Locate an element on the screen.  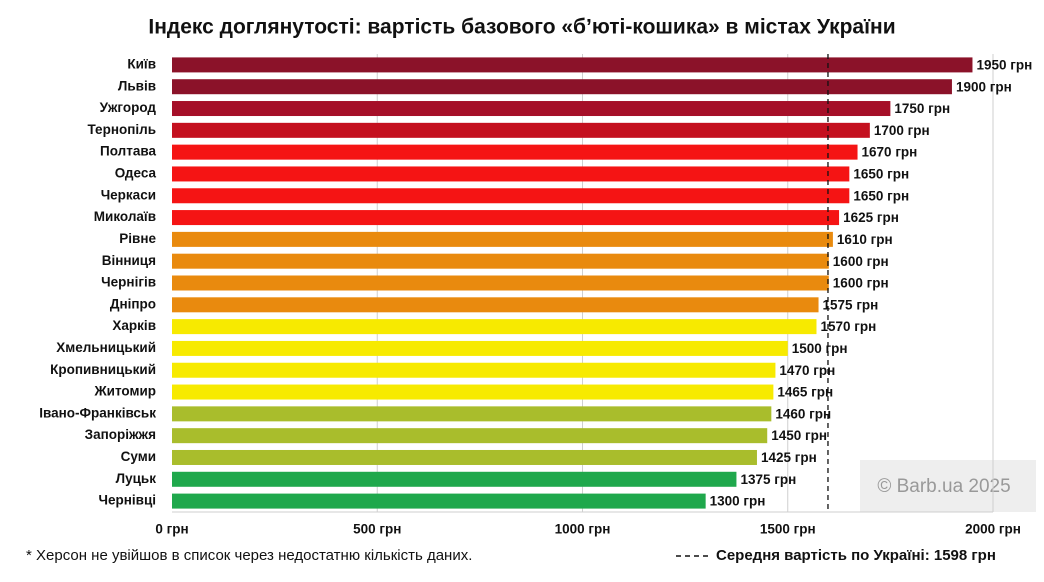
x-tick-label: 2000 грн is located at coordinates (993, 529).